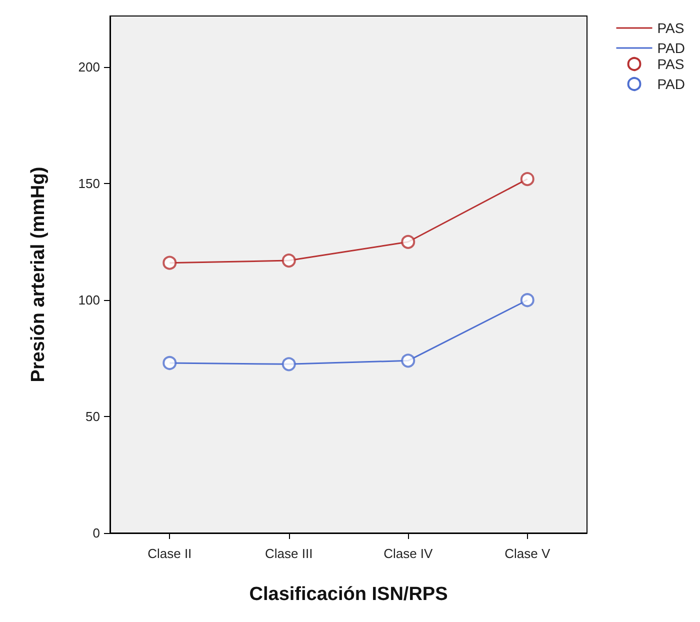  I want to click on x-tick-label: Clase III, so click(289, 553).